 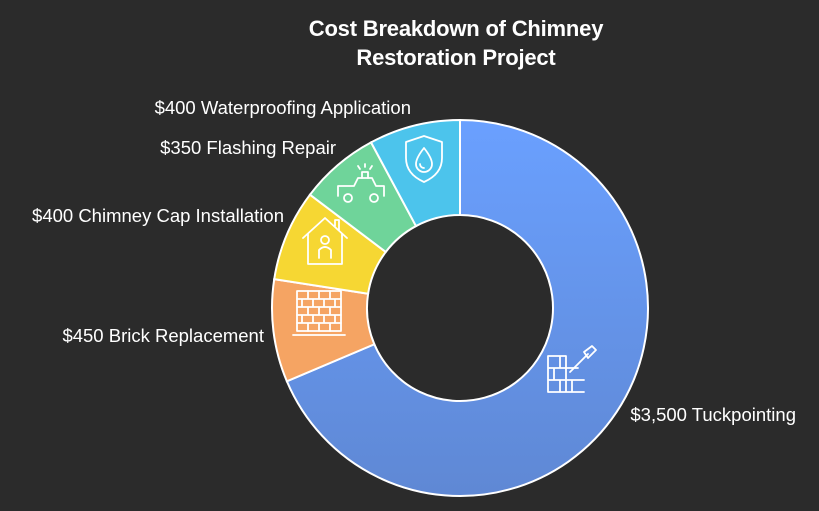 What do you see at coordinates (713, 414) in the screenshot?
I see `label-tuckpointing: $3,500 Tuckpointing` at bounding box center [713, 414].